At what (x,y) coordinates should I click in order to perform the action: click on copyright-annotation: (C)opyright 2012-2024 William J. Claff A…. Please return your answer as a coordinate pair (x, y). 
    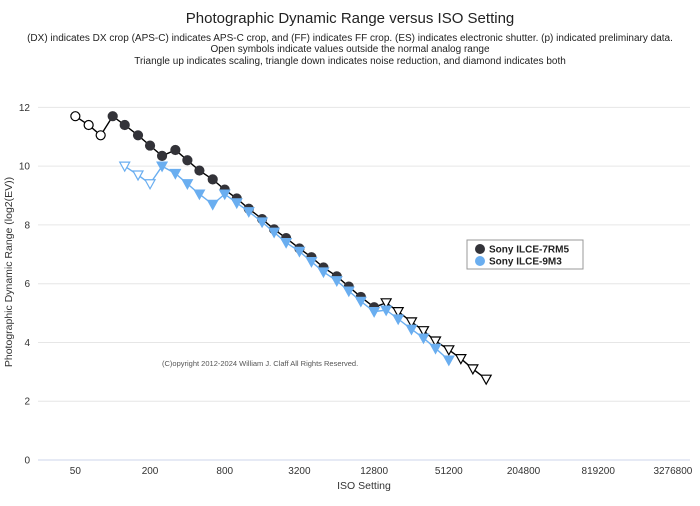
    Looking at the image, I should click on (261, 363).